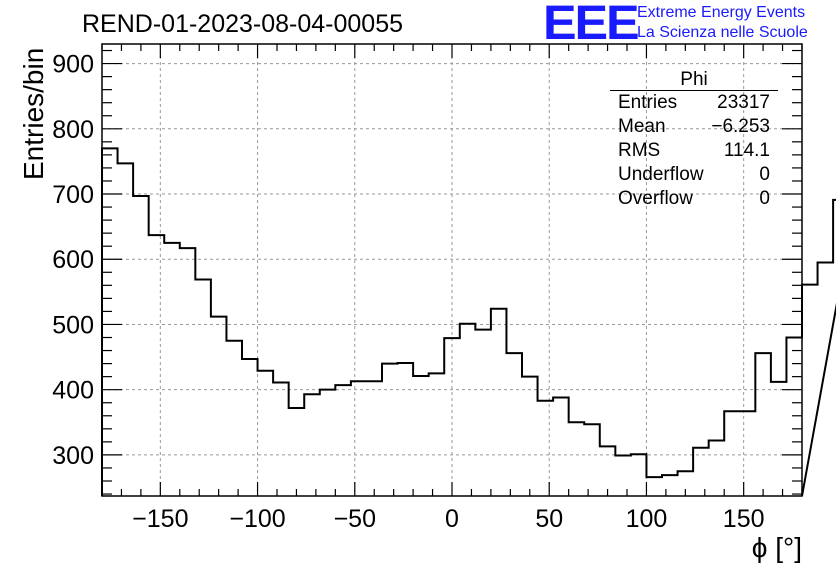  What do you see at coordinates (776, 547) in the screenshot?
I see `x-axis-label: ϕ [°]` at bounding box center [776, 547].